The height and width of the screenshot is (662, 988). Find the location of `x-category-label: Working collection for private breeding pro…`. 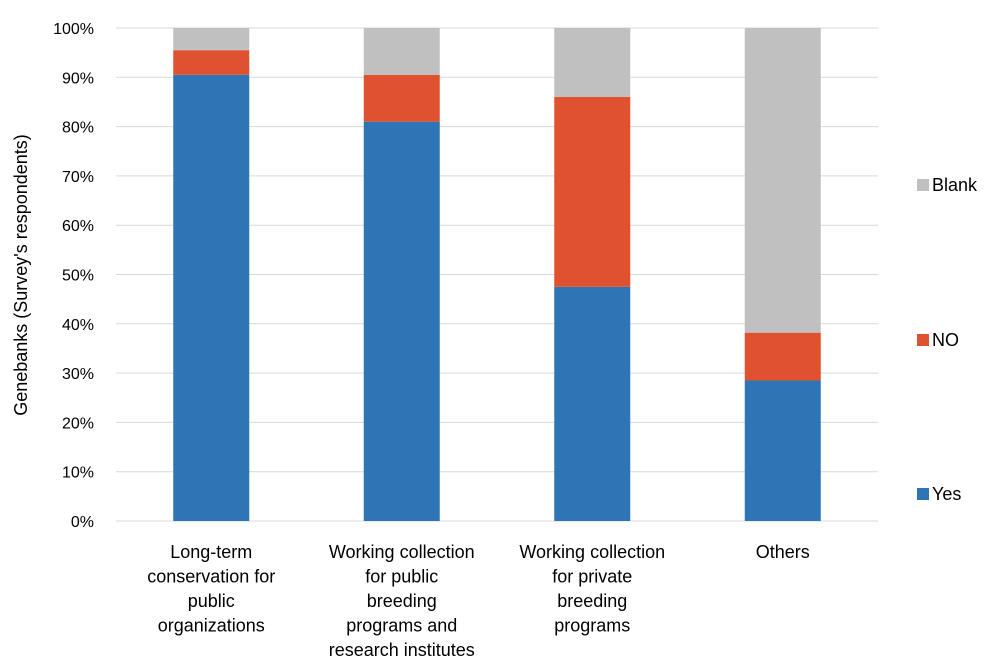

x-category-label: Working collection for private breeding pro… is located at coordinates (592, 589).